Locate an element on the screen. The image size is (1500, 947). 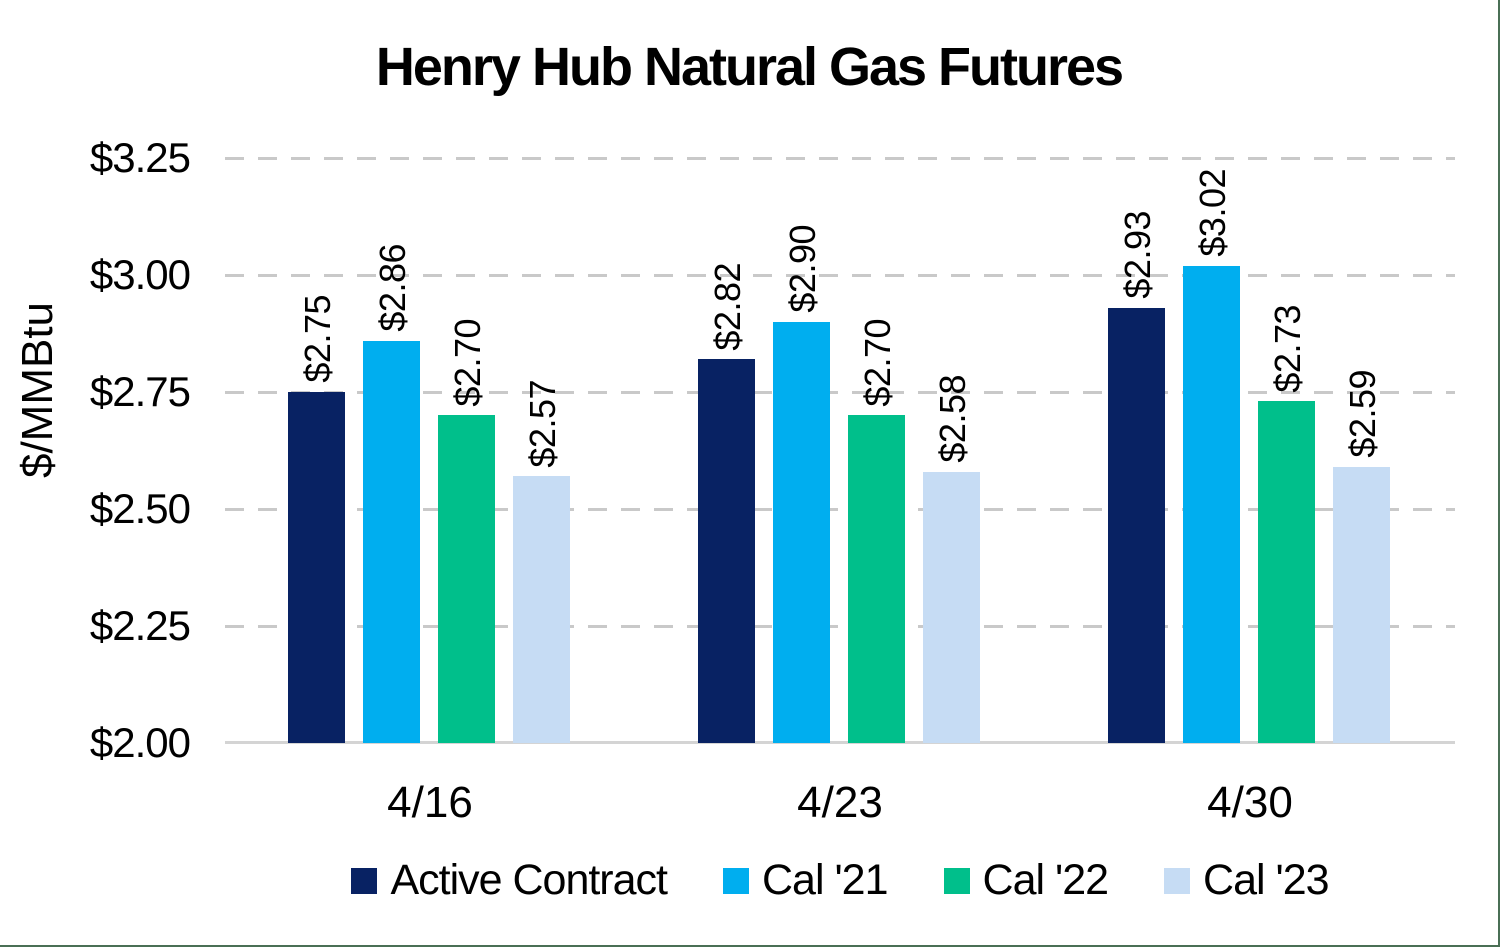
y-tick-label: $2.75 is located at coordinates (140, 391).